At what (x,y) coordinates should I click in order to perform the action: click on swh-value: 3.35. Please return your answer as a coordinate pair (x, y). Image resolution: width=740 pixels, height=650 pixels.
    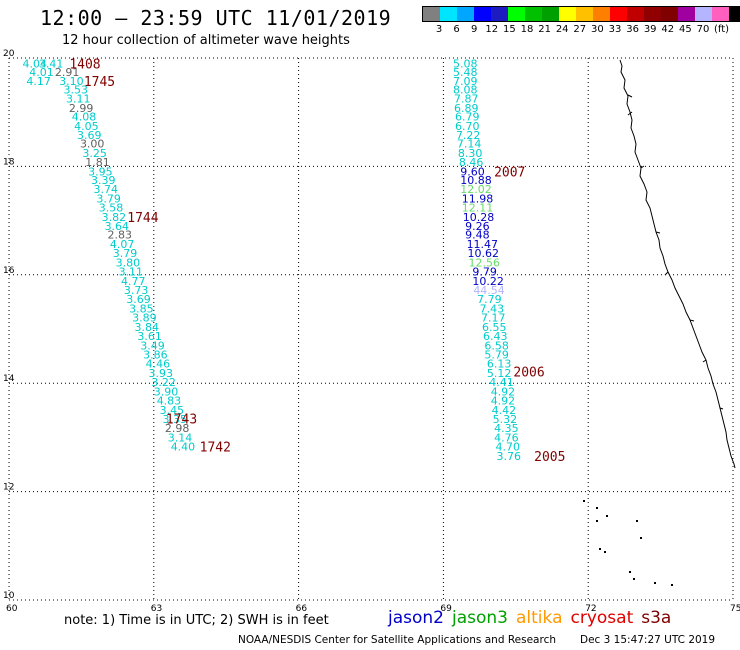
    Looking at the image, I should click on (174, 419).